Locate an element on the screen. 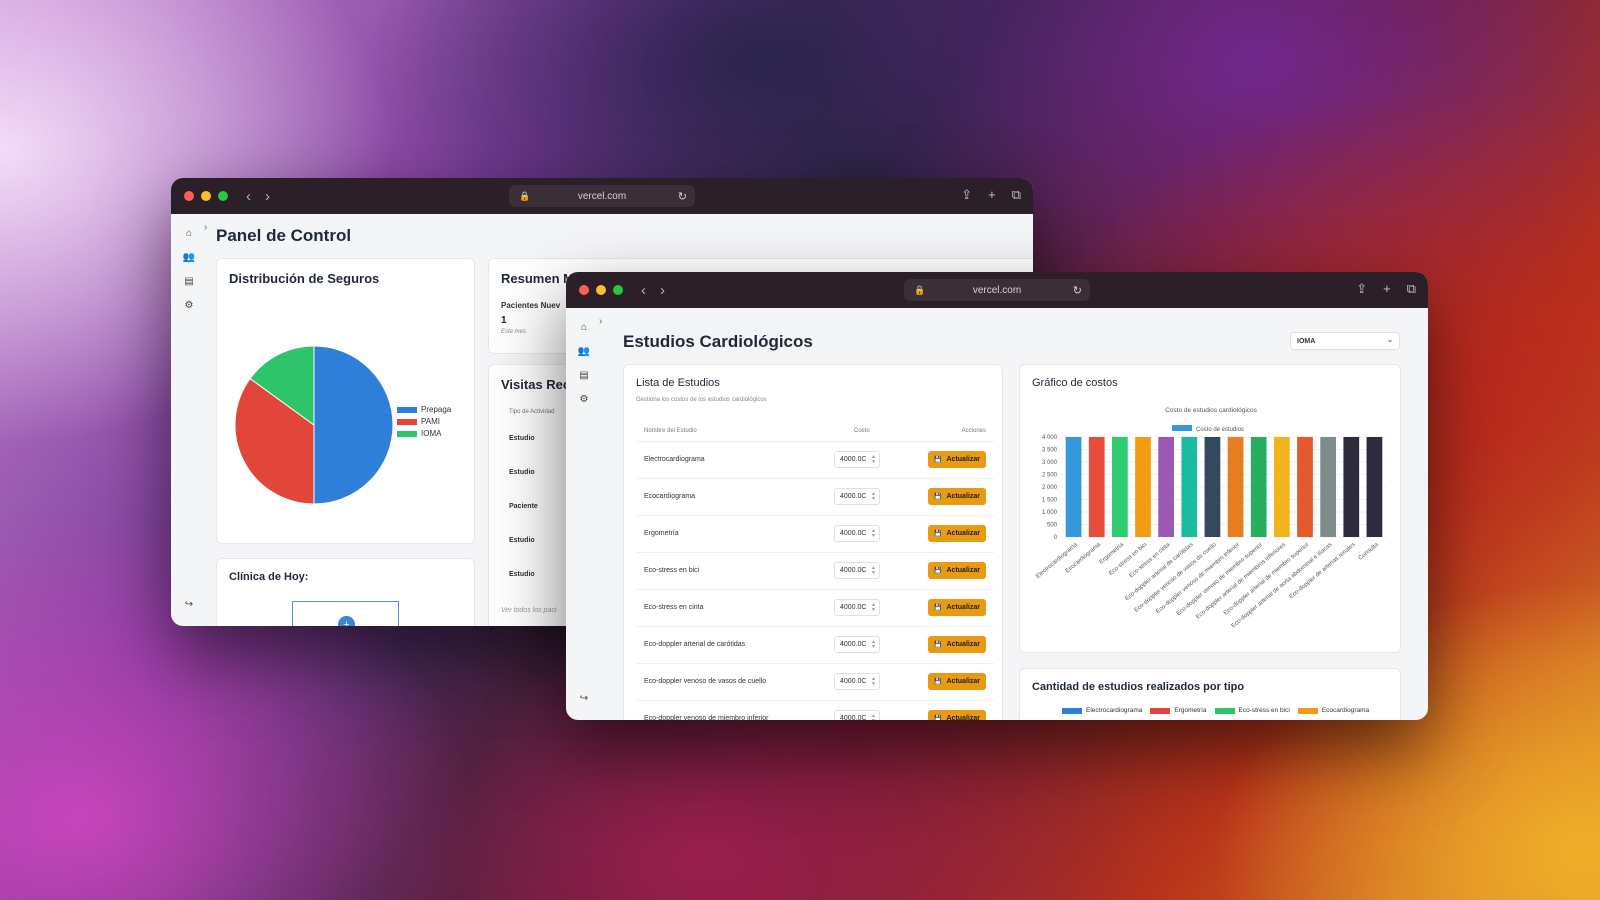 The image size is (1600, 900). y-tick-label: 4 000 is located at coordinates (1050, 438).